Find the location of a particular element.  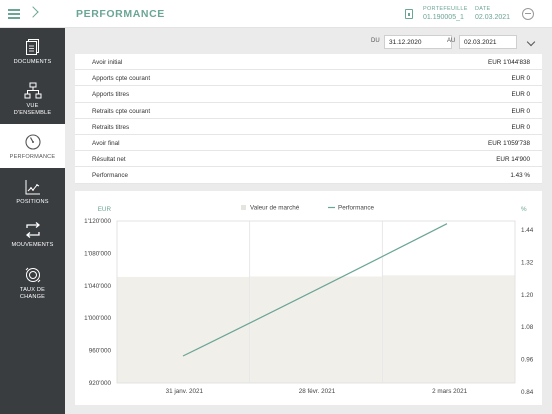

sidebar-item-movements: MOUVEMENTS is located at coordinates (32, 236).